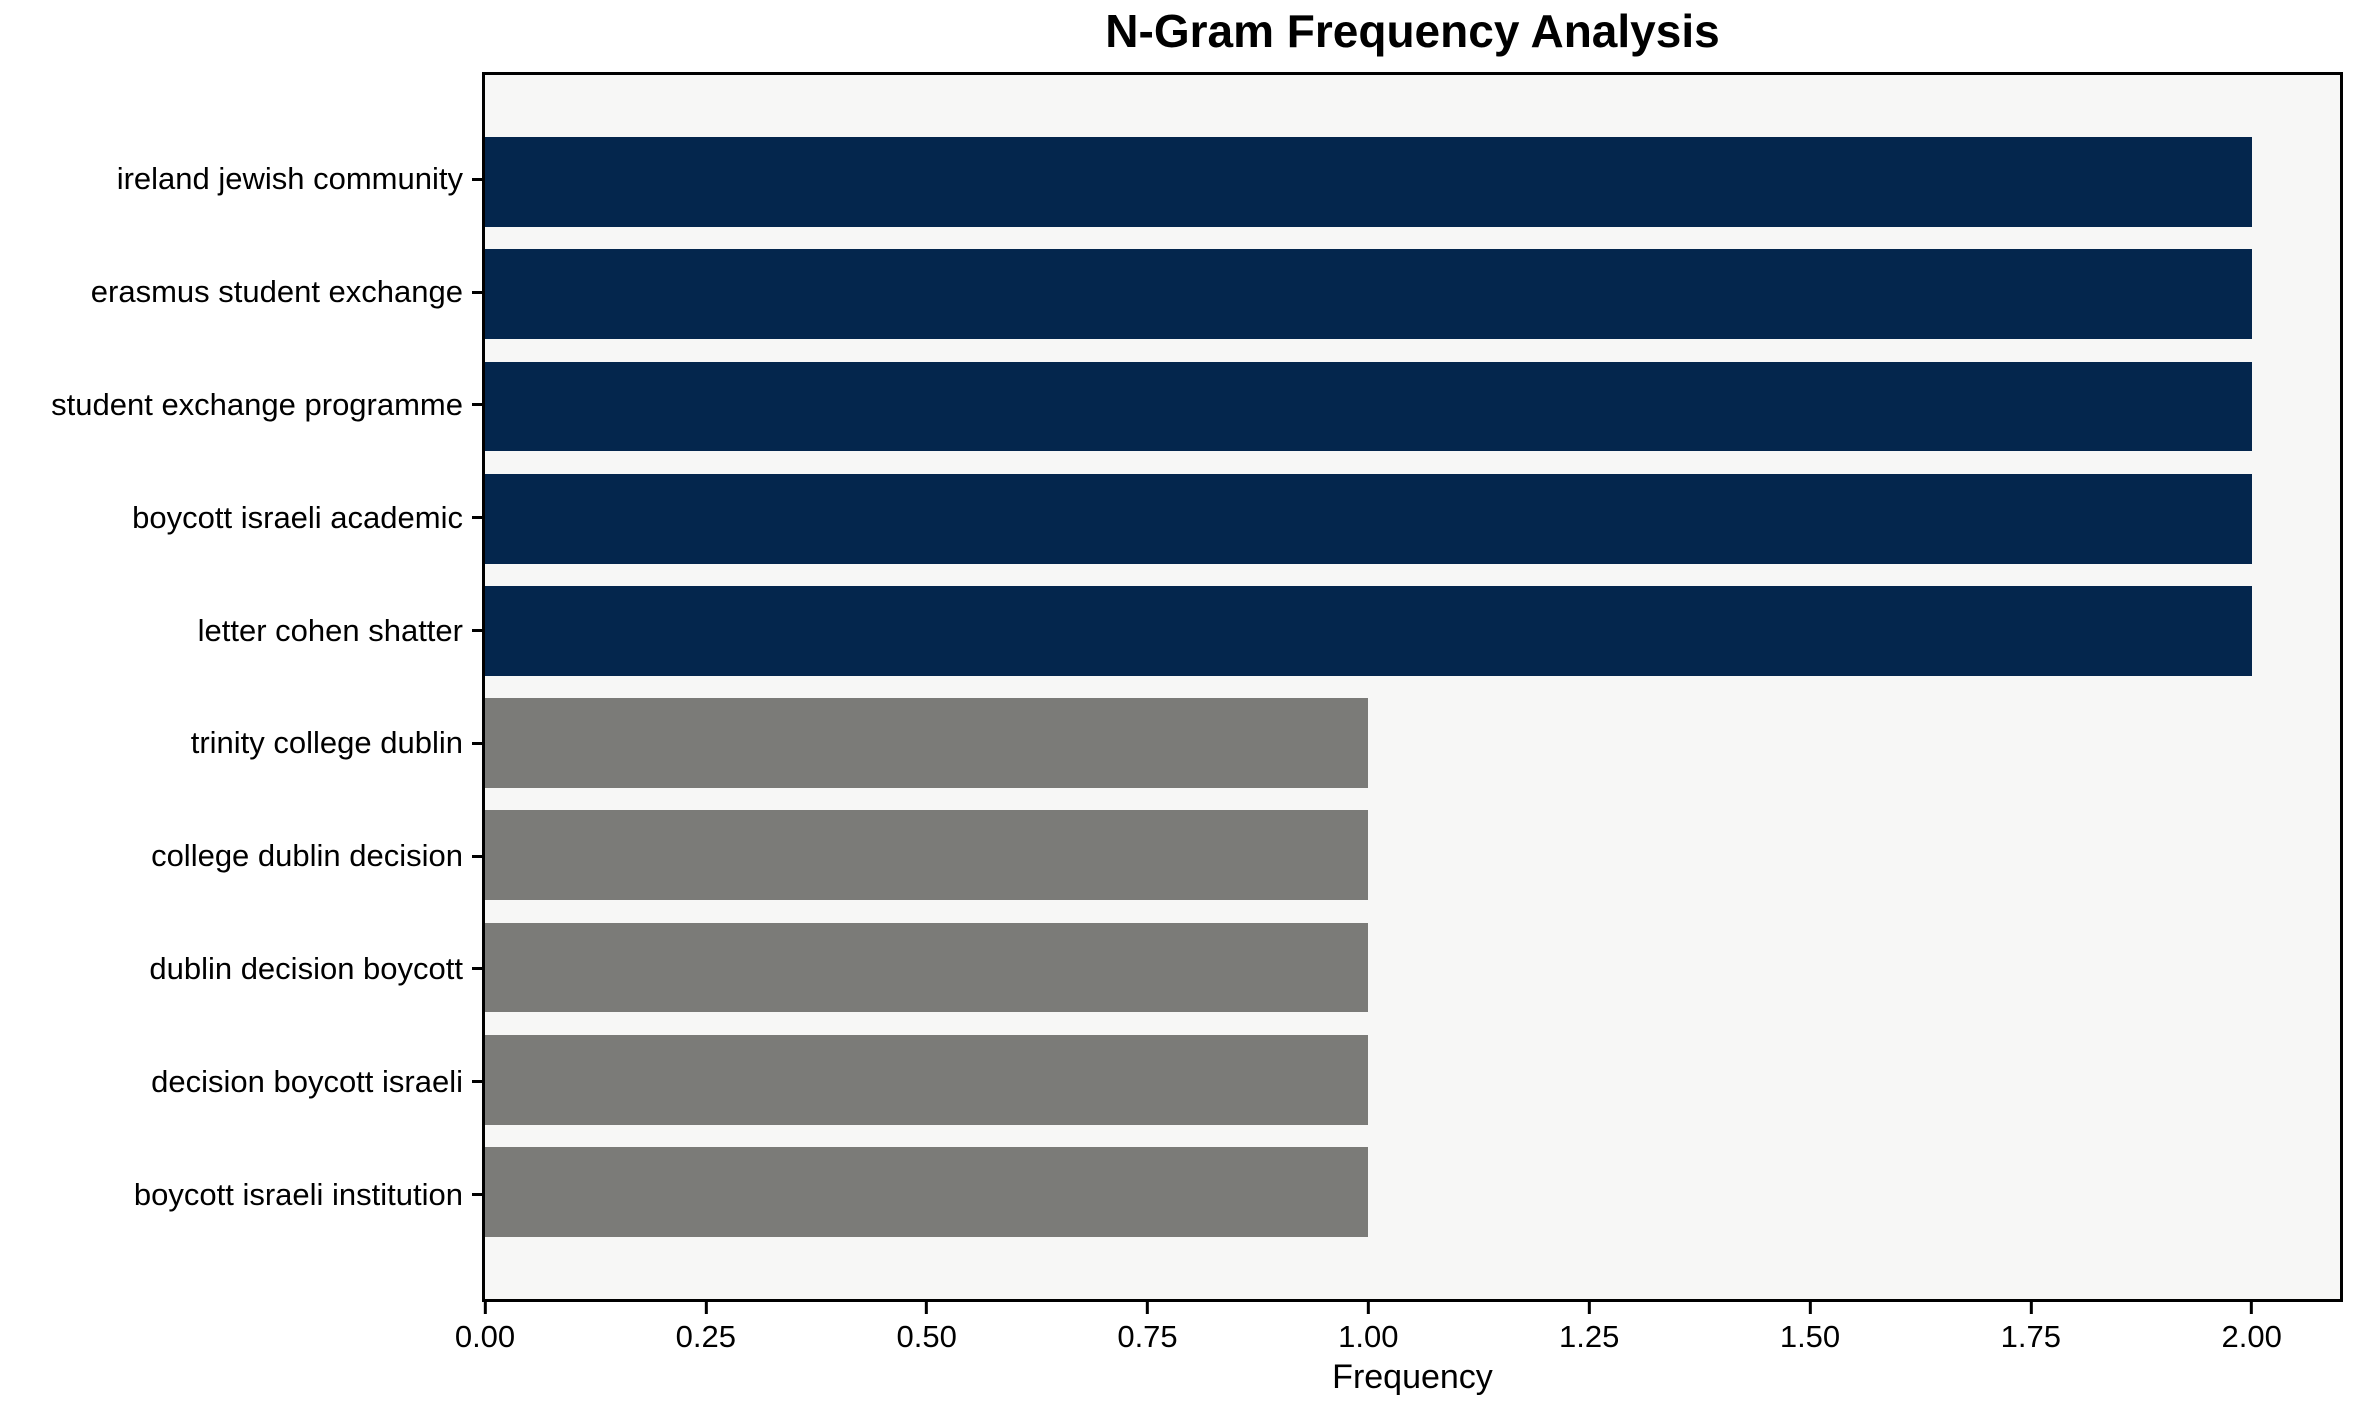  What do you see at coordinates (1412, 1377) in the screenshot?
I see `x-axis-title: Frequency` at bounding box center [1412, 1377].